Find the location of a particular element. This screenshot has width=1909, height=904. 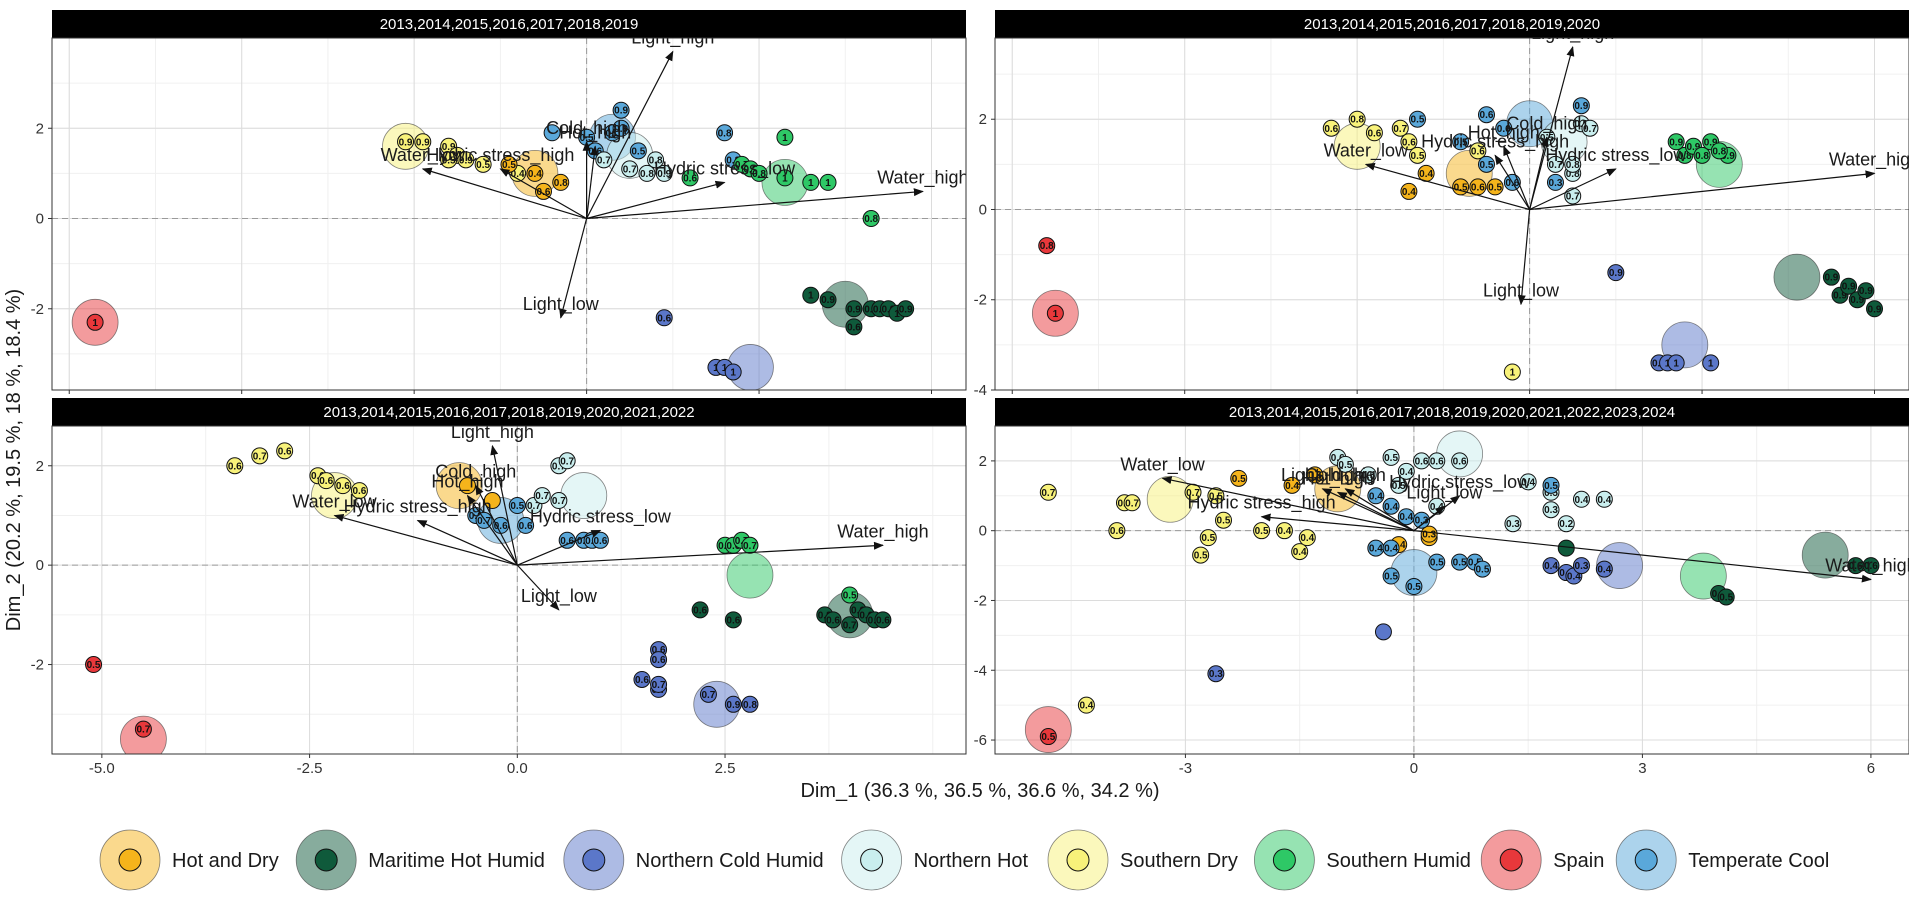

y-tick-label: 0 is located at coordinates (40, 565).